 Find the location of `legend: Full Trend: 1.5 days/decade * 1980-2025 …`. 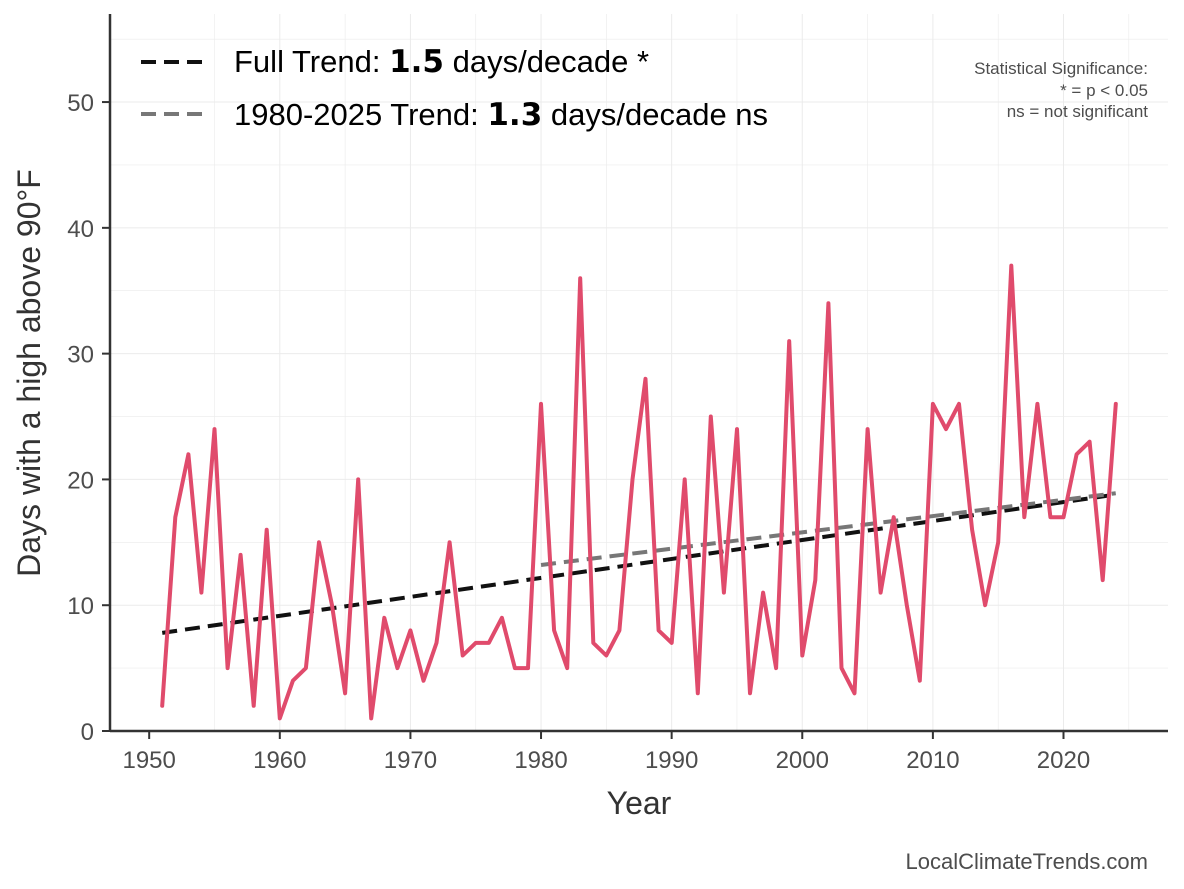

legend: Full Trend: 1.5 days/decade * 1980-2025 … is located at coordinates (454, 88).